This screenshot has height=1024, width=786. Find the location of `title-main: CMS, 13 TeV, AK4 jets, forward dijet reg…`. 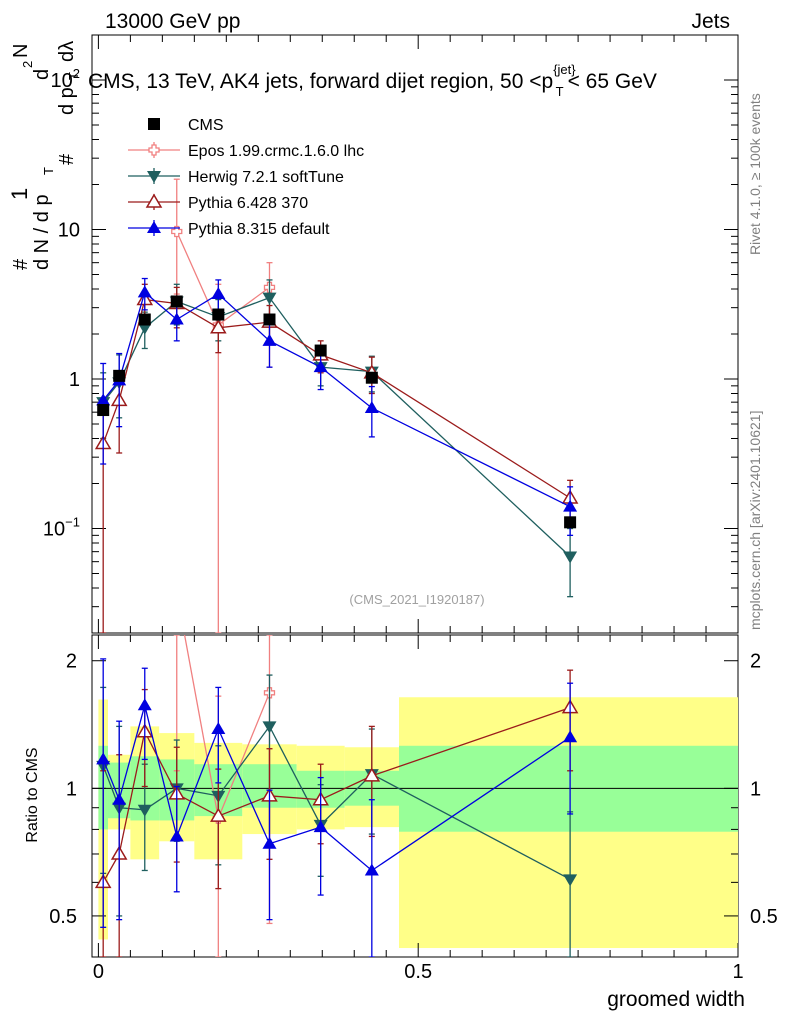

title-main: CMS, 13 TeV, AK4 jets, forward dijet reg… is located at coordinates (320, 81).